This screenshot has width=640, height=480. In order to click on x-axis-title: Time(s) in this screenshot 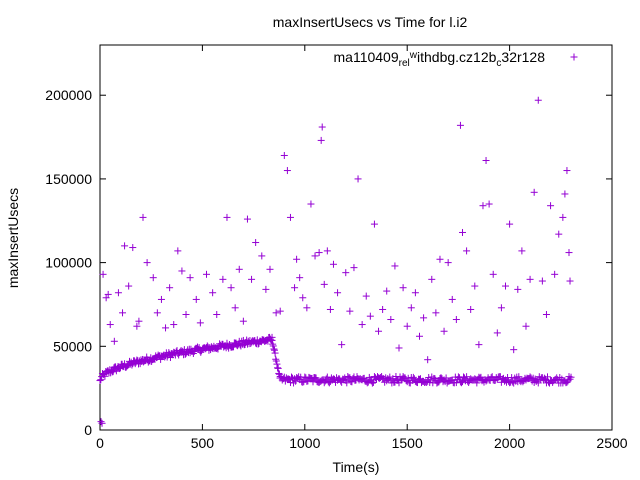, I will do `click(356, 467)`.